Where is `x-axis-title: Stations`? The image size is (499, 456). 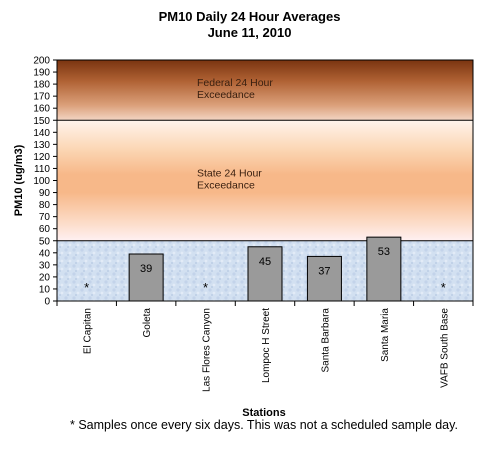
x-axis-title: Stations is located at coordinates (263, 413).